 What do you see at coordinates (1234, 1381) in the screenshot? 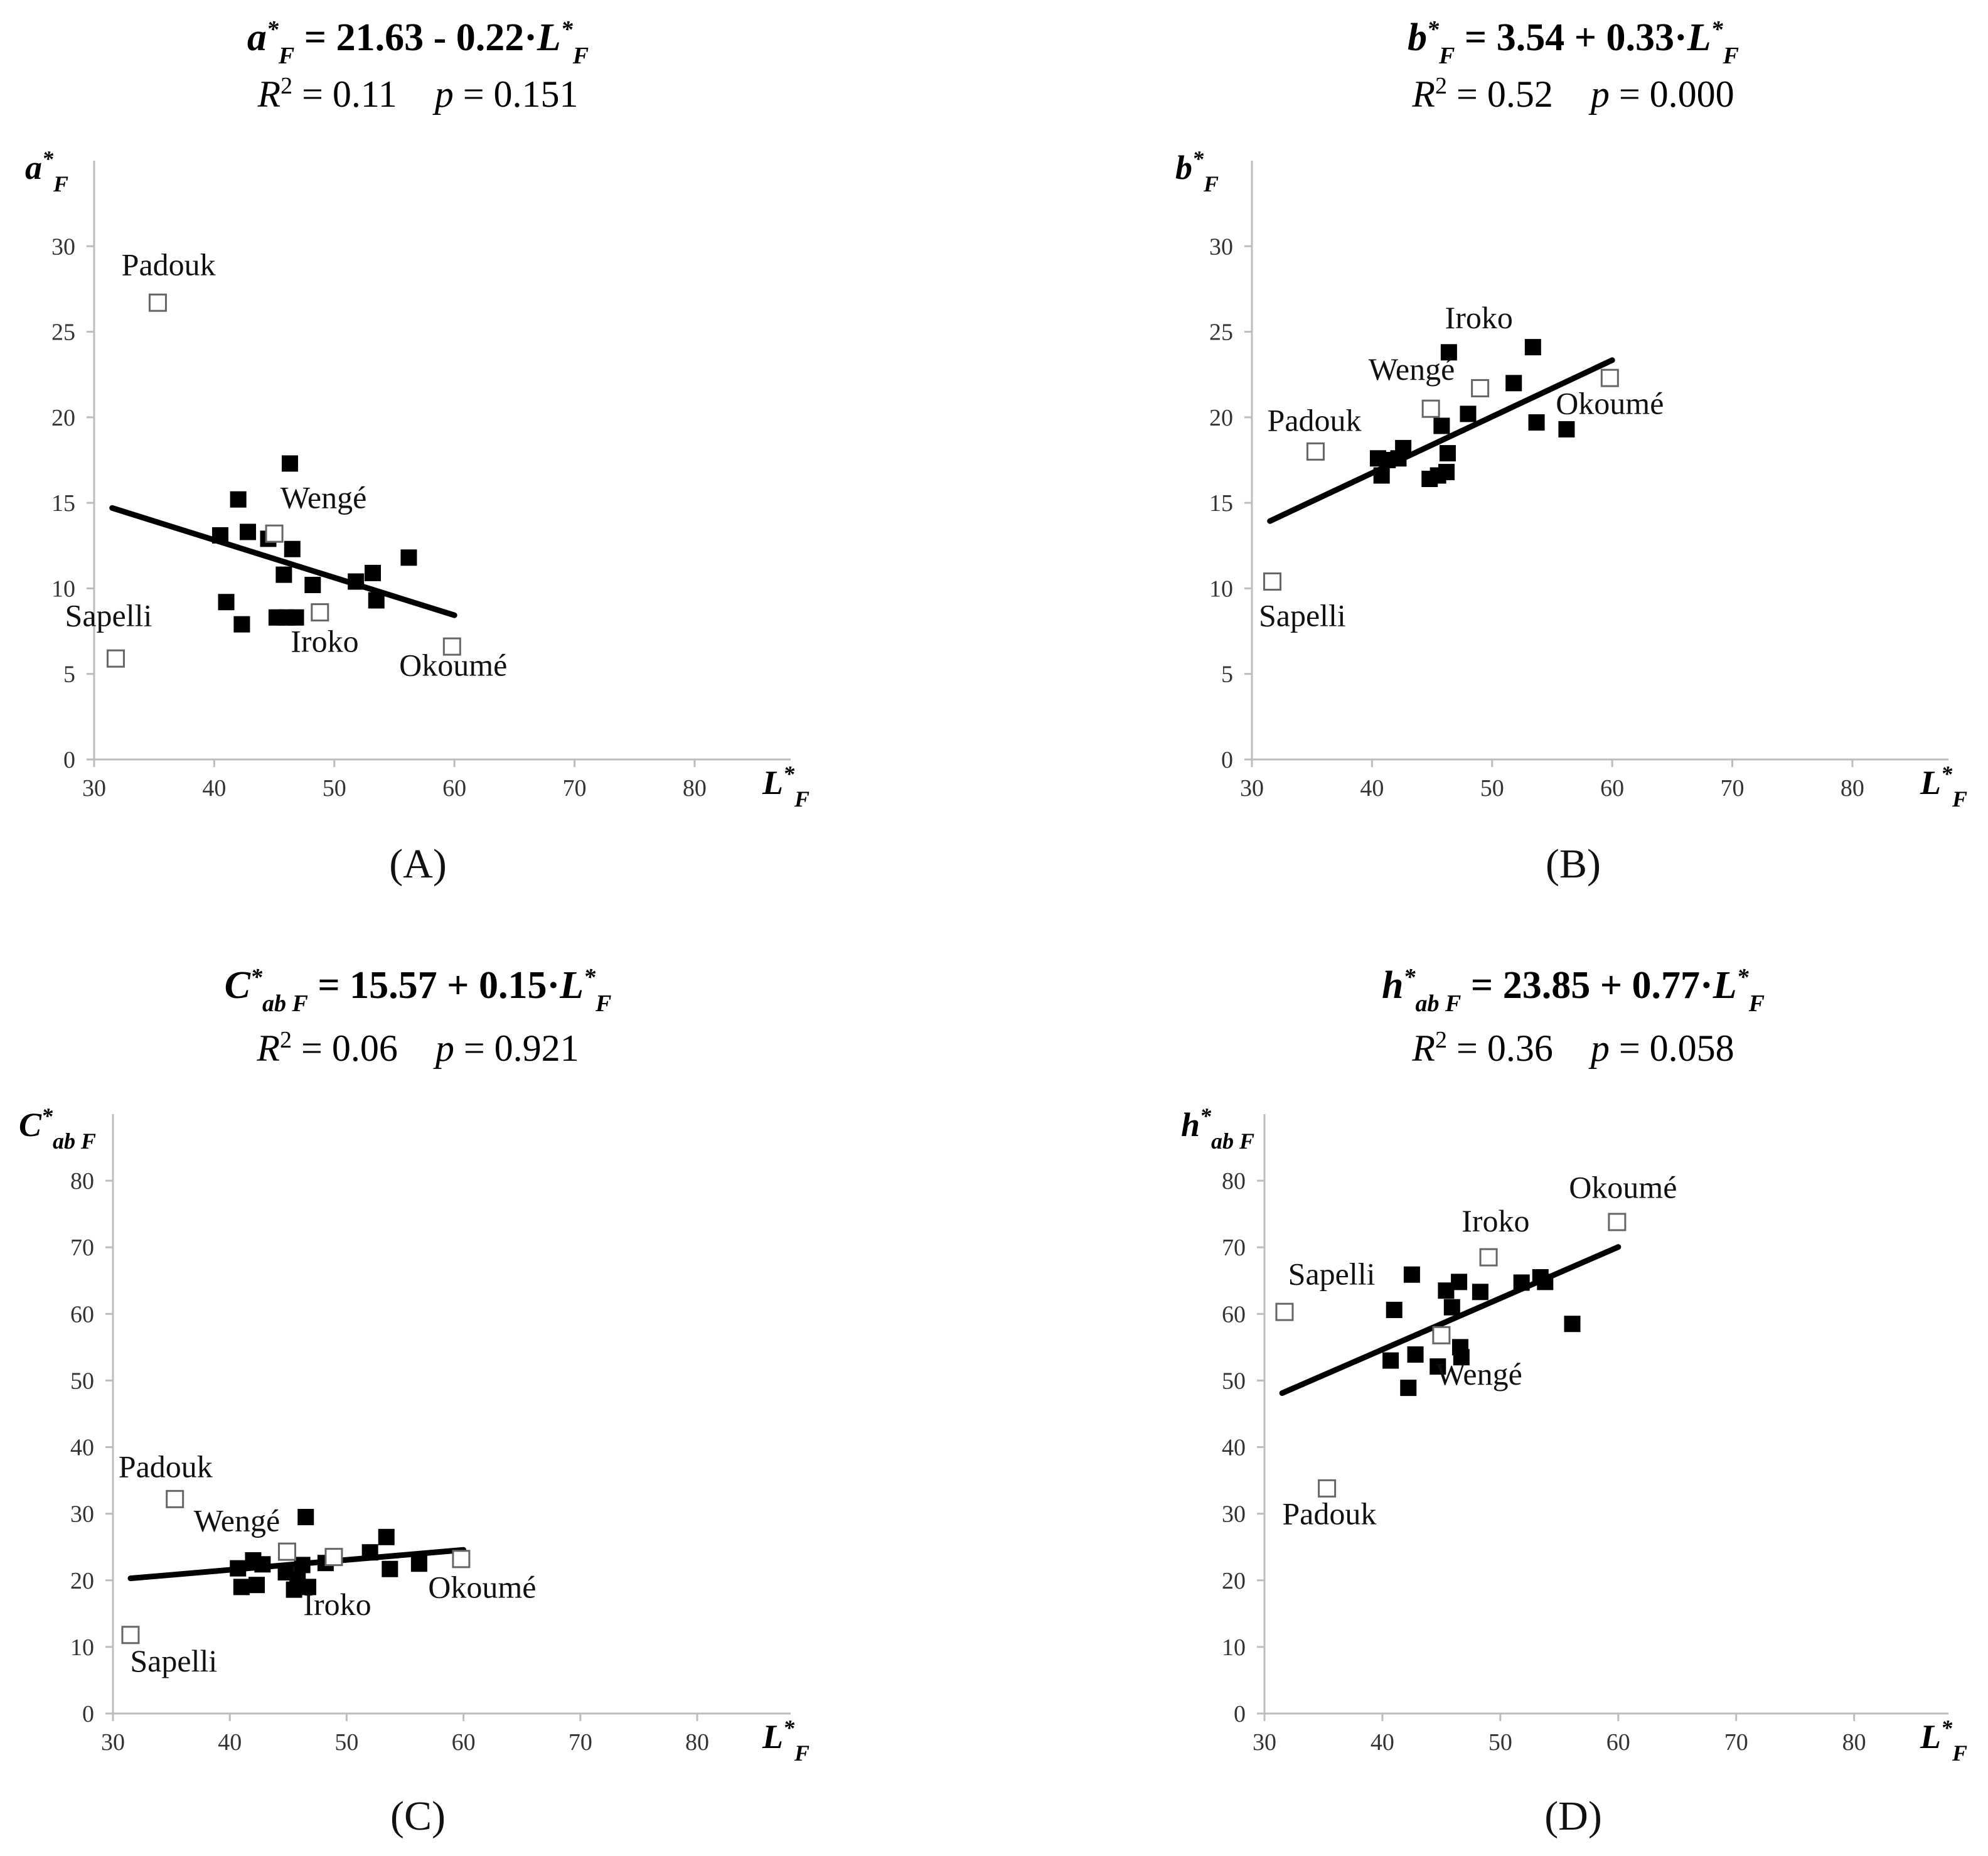
I see `y-tick-label: 50` at bounding box center [1234, 1381].